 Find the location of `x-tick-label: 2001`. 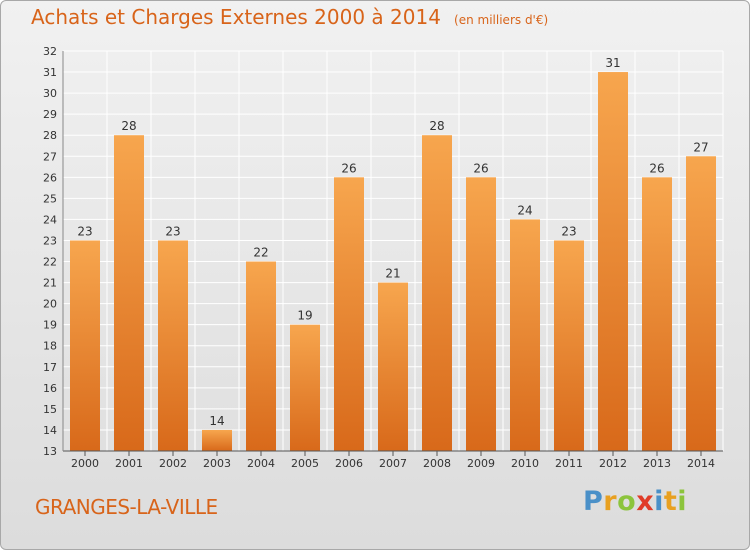

x-tick-label: 2001 is located at coordinates (129, 463).